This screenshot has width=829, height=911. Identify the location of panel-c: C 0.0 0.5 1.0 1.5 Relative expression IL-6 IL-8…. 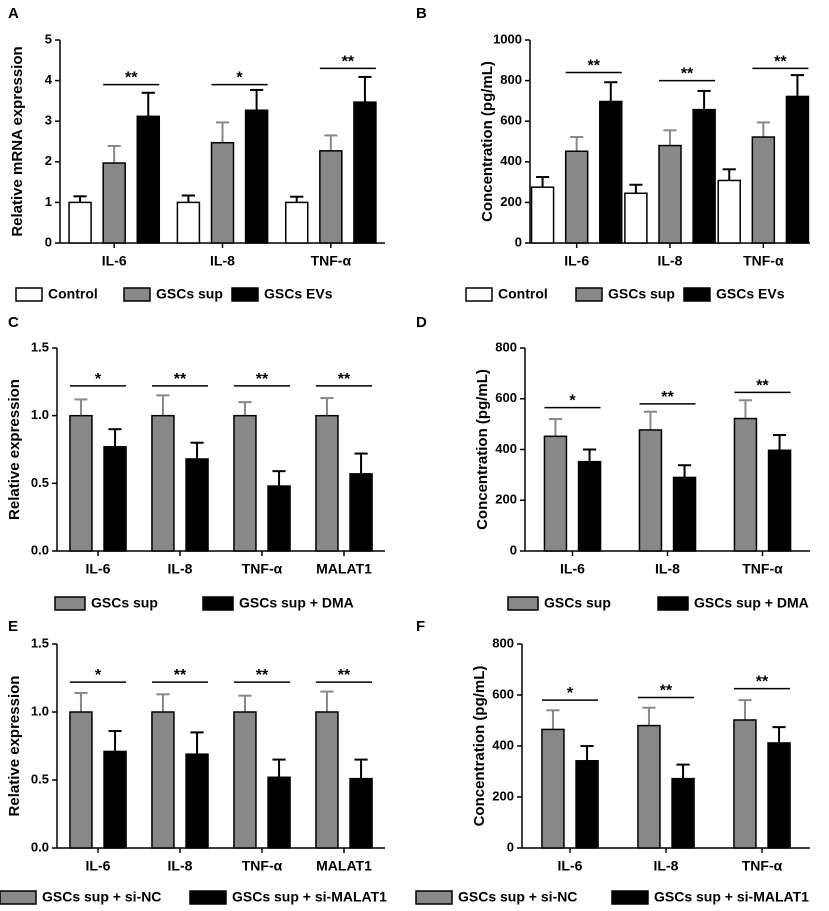
(195, 462).